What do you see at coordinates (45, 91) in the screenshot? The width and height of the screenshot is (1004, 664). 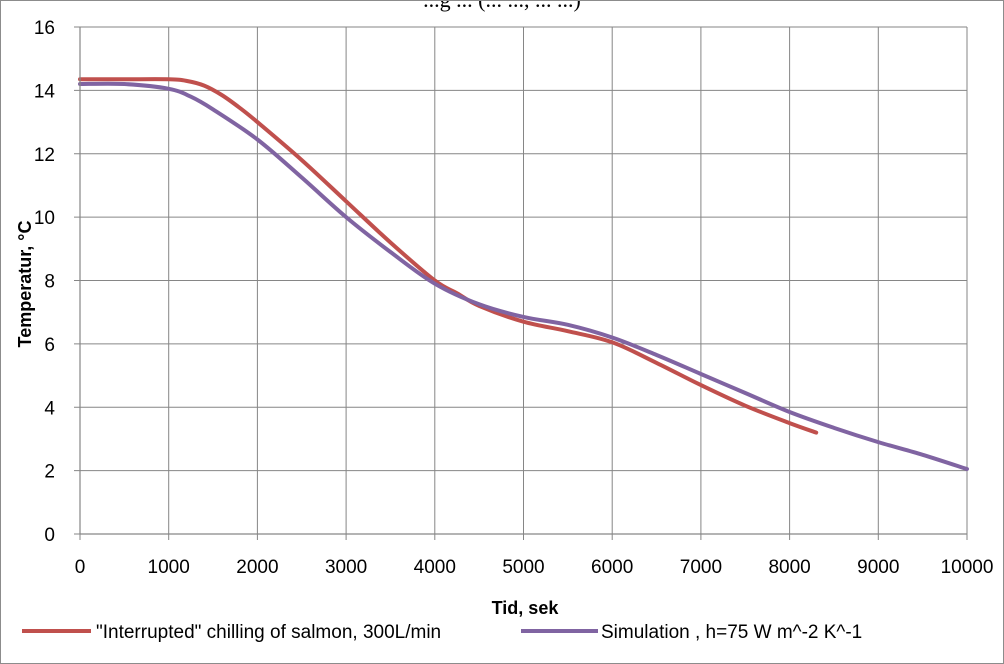 I see `y-tick-label: 14` at bounding box center [45, 91].